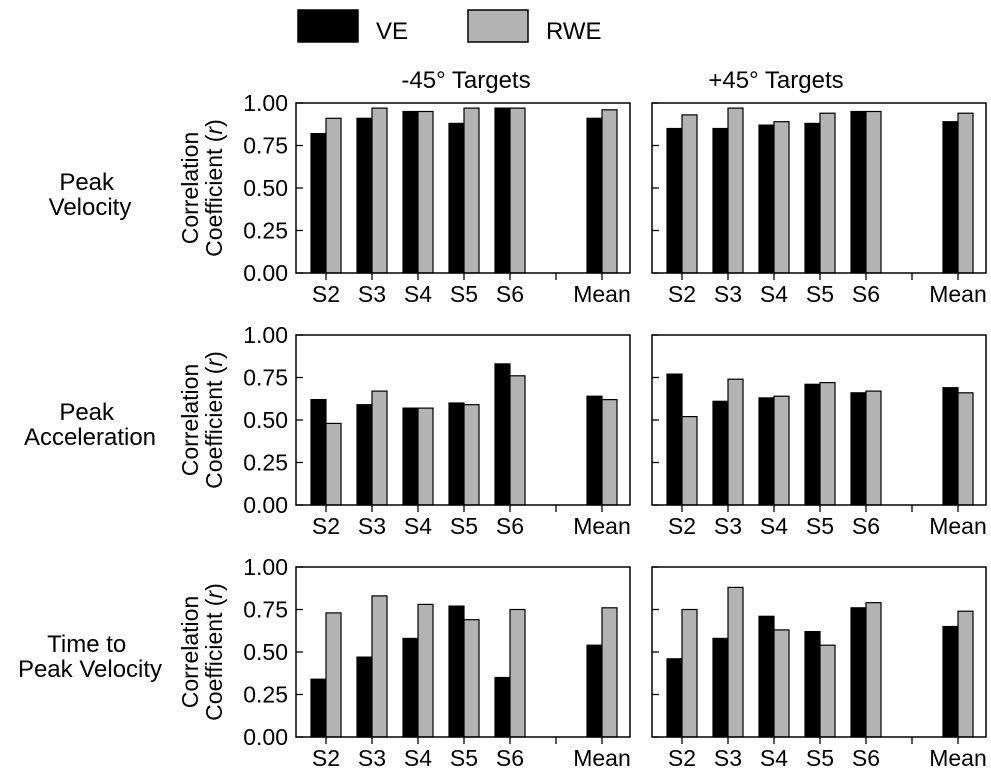 This screenshot has width=991, height=771. I want to click on column-header-neg45: -45° Targets, so click(465, 80).